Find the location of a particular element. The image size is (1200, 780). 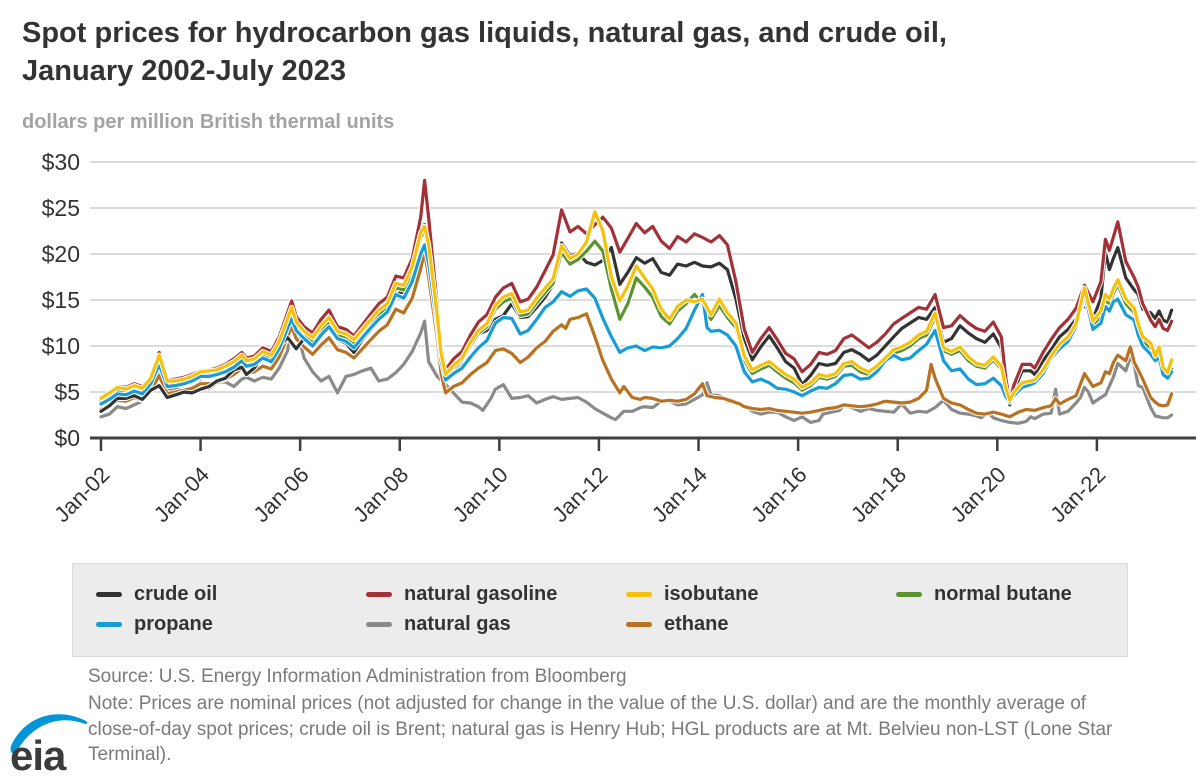

x-tick-label: Jan-10 is located at coordinates (480, 494).